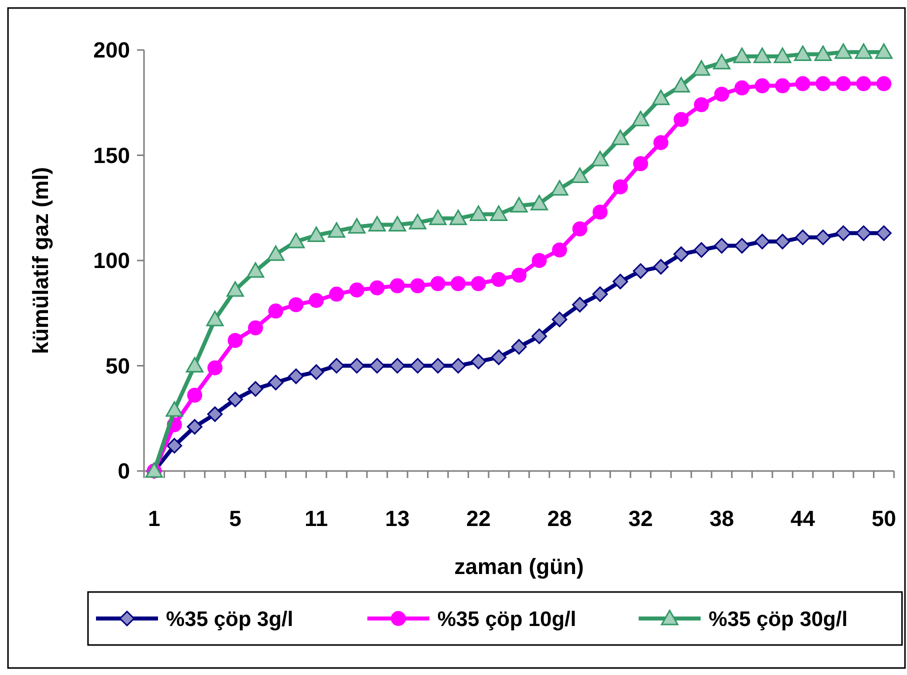  I want to click on x-tick-label: 38, so click(721, 518).